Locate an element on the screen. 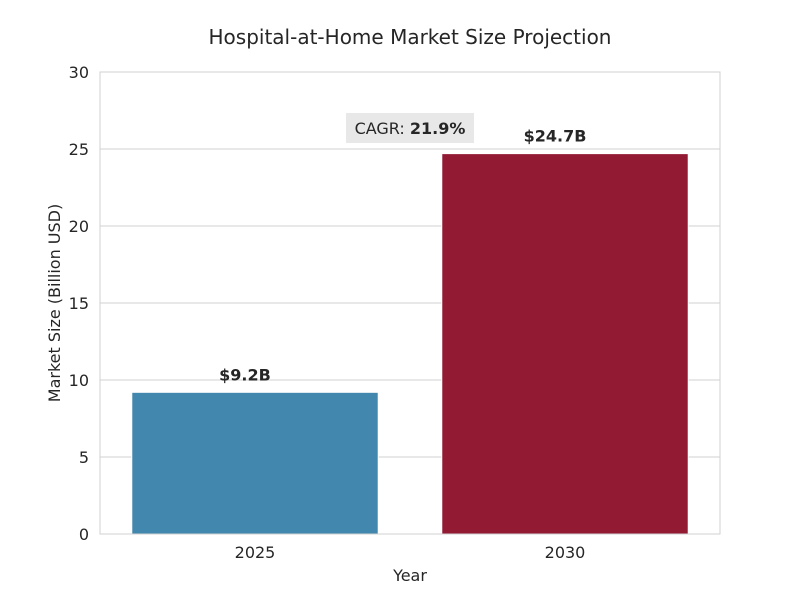 This screenshot has width=800, height=600. y-tick-label: 10 is located at coordinates (79, 380).